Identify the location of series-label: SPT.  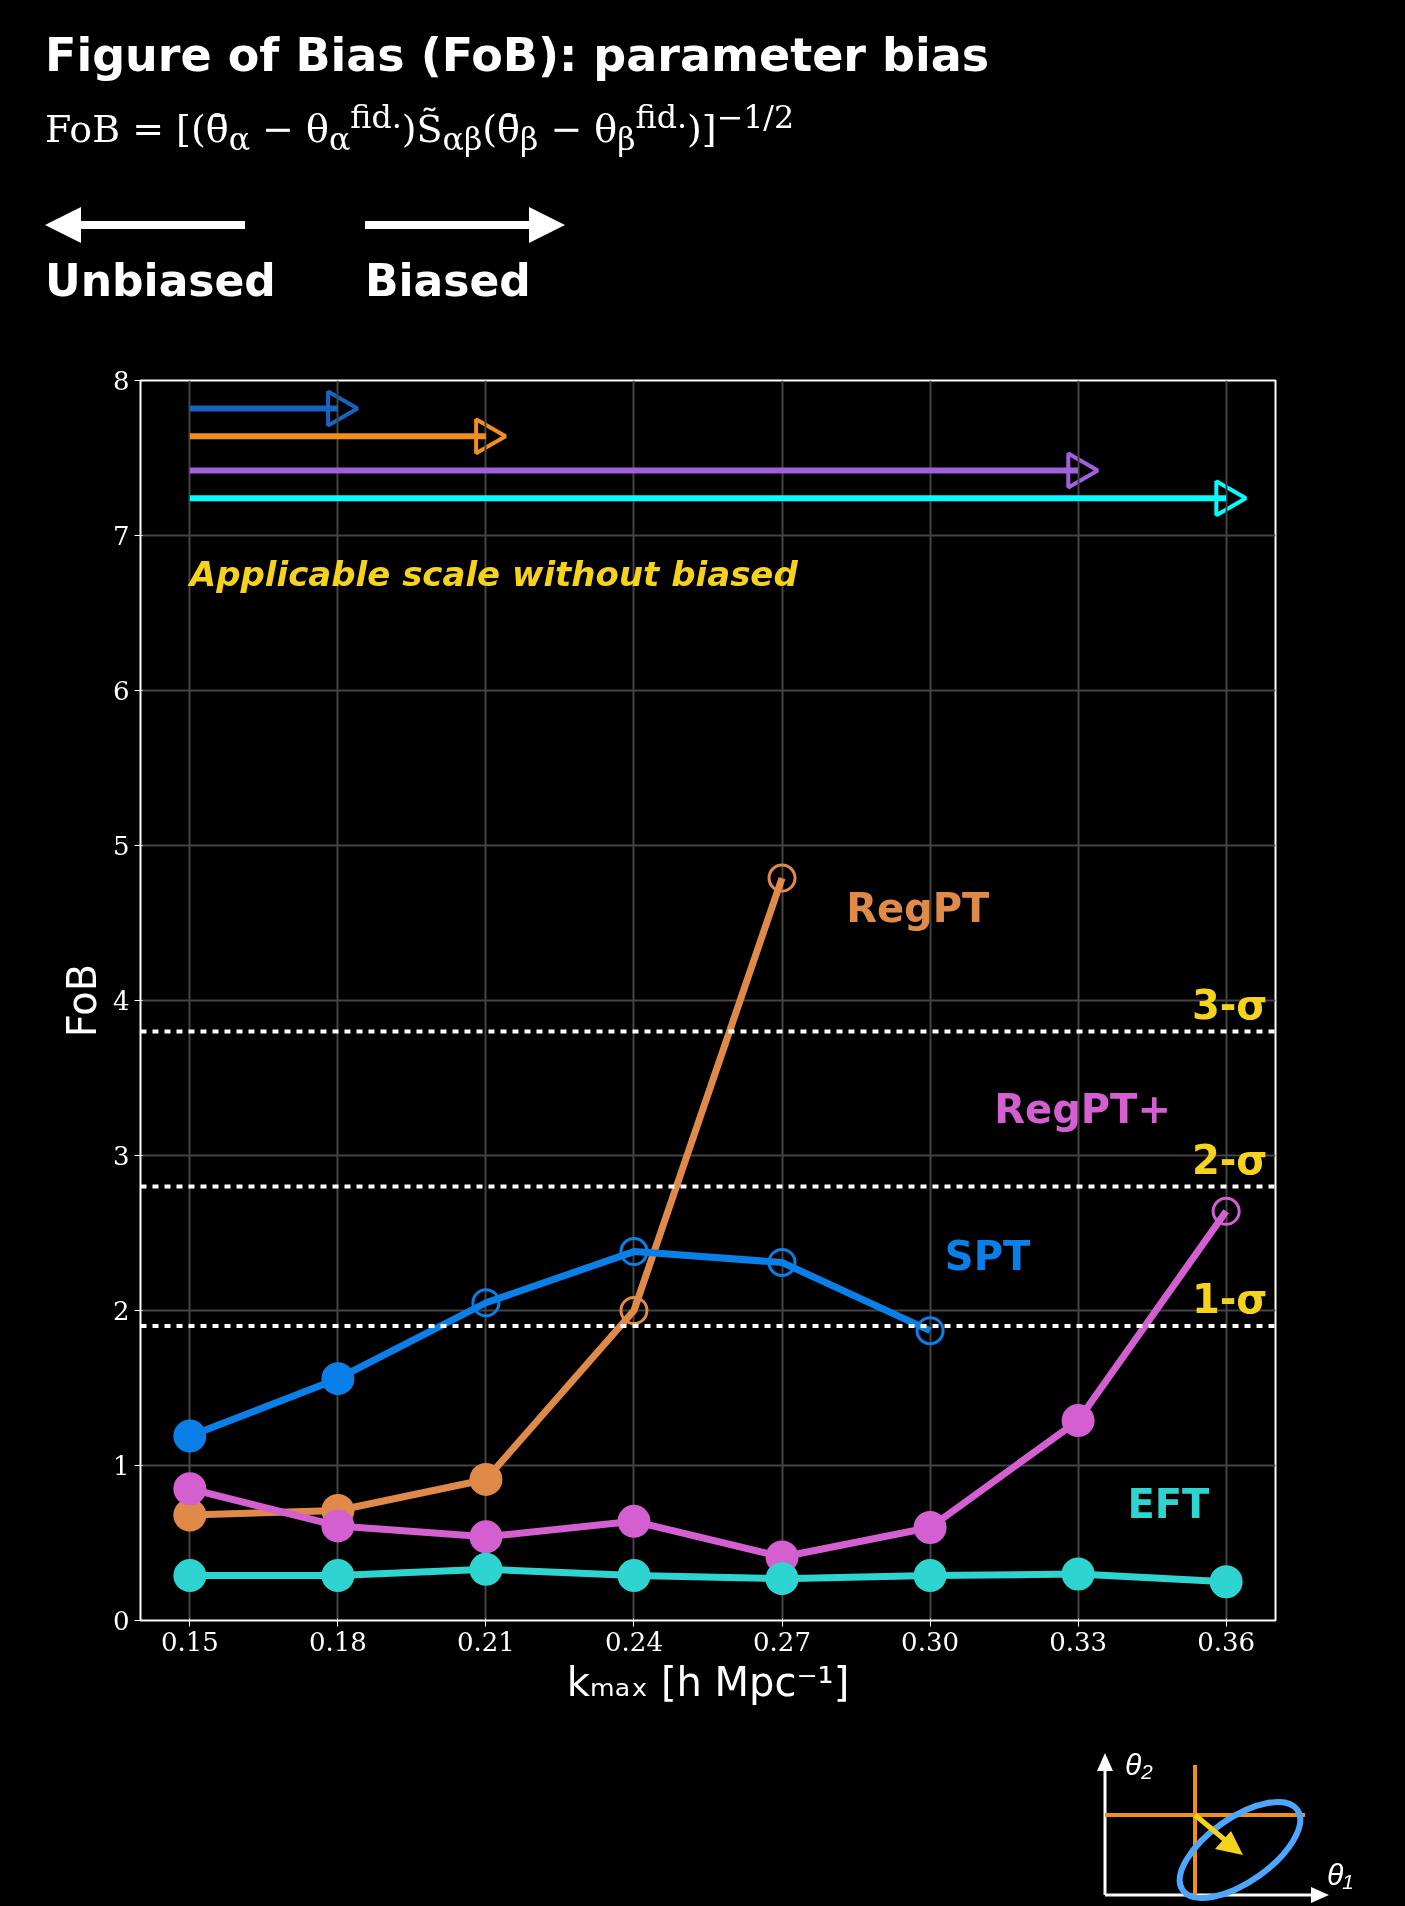
(987, 1256).